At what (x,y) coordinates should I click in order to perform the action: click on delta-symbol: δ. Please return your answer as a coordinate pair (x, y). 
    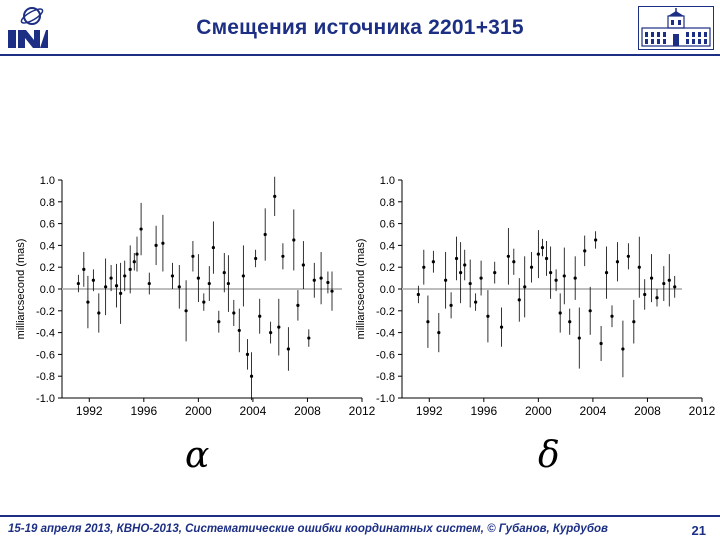
    Looking at the image, I should click on (549, 455).